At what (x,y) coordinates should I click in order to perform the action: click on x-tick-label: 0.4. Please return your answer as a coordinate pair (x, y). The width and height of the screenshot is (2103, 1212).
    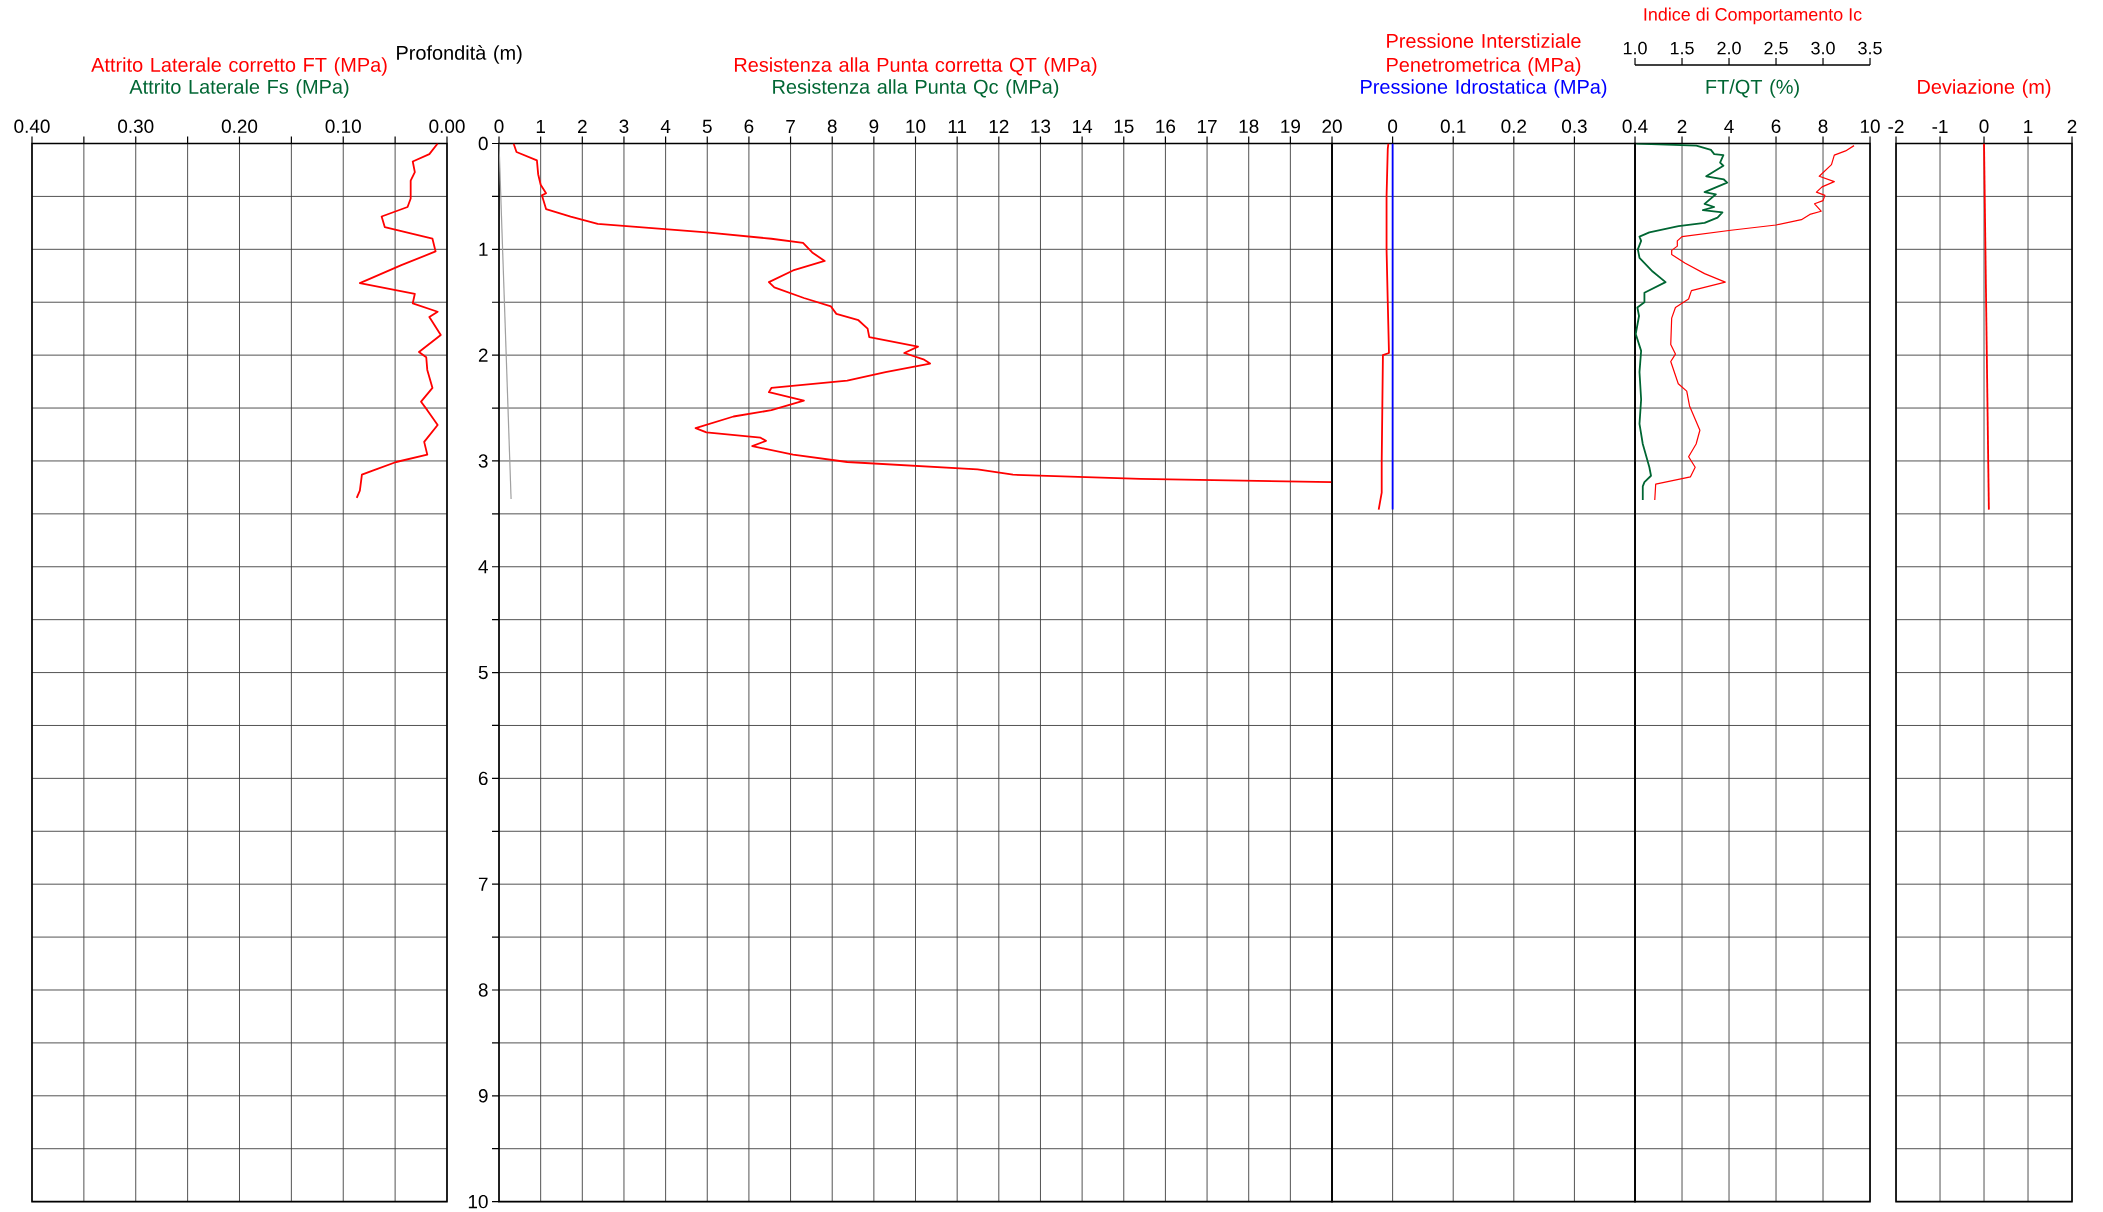
    Looking at the image, I should click on (1635, 126).